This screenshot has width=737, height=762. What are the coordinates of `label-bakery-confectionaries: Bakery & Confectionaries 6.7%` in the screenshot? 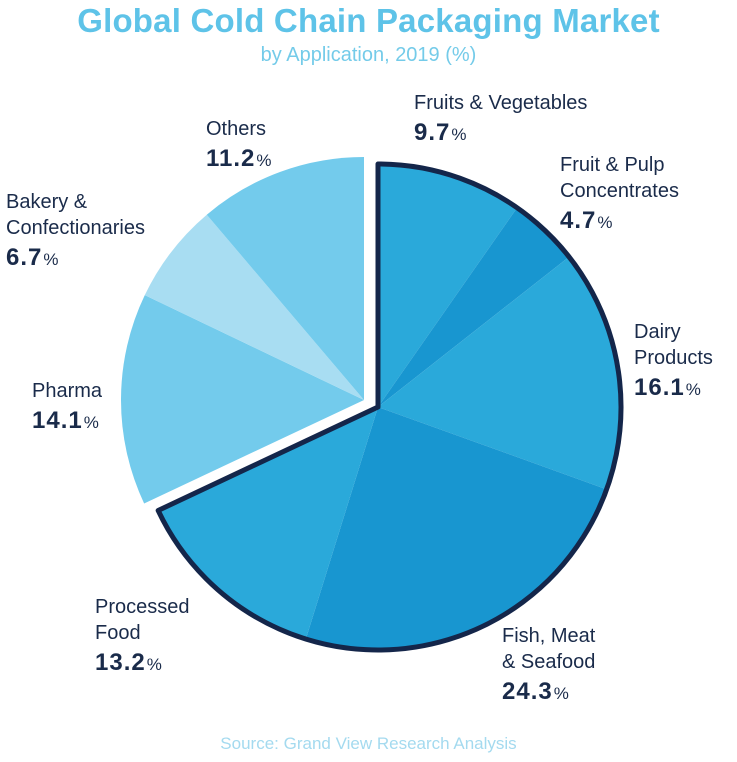 It's located at (75, 231).